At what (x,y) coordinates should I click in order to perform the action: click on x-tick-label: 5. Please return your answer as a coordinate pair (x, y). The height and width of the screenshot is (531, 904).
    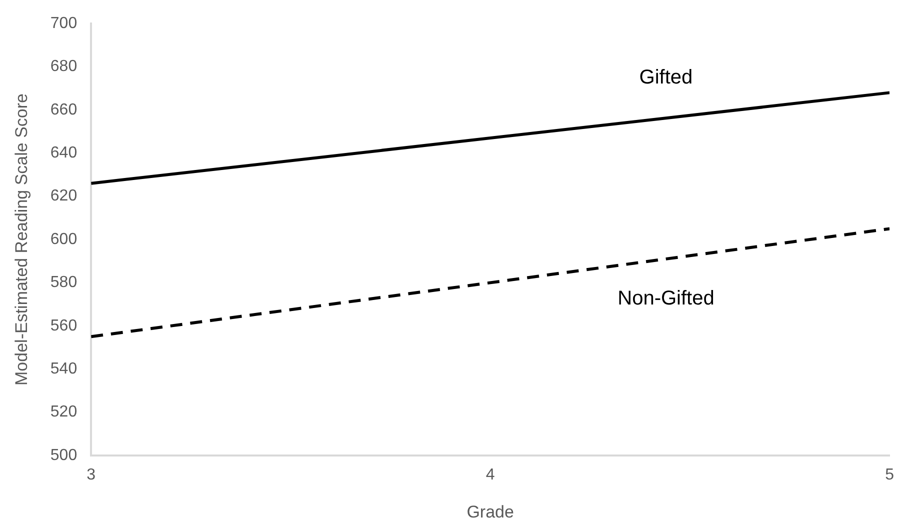
    Looking at the image, I should click on (889, 475).